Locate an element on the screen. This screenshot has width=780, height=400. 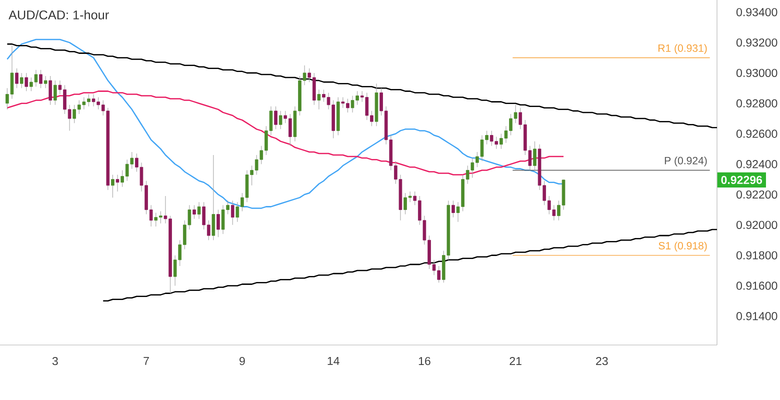
y-tick-label: 0.92000 is located at coordinates (757, 224).